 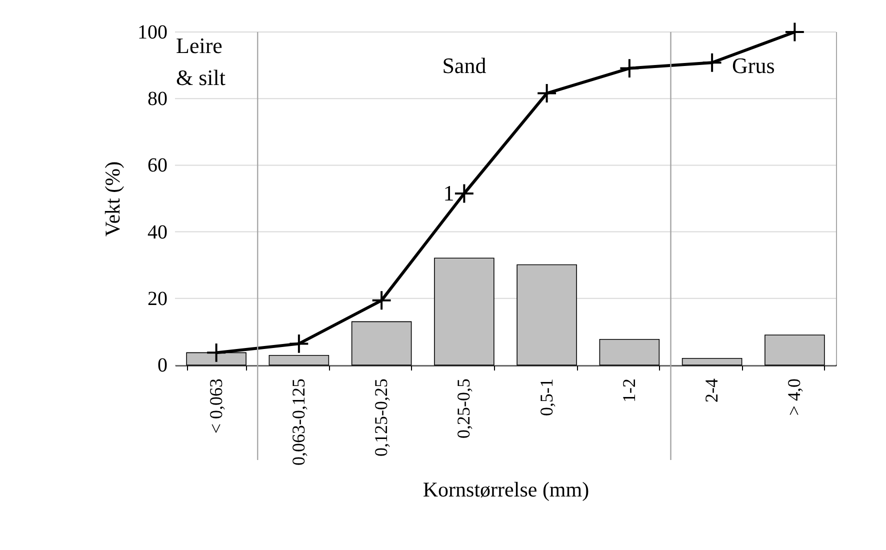 I want to click on y-tick-label: 40, so click(x=158, y=232).